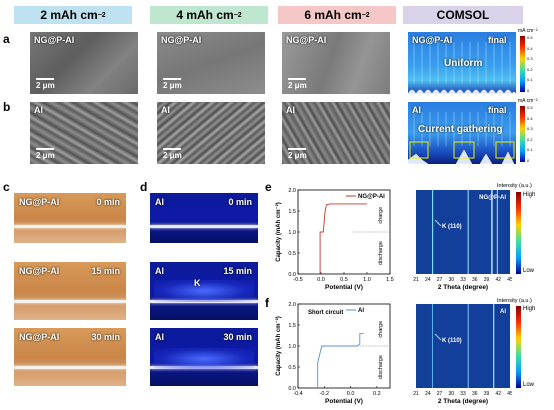 Image resolution: width=554 pixels, height=410 pixels. I want to click on legend-label: NG@P-Al, so click(371, 197).